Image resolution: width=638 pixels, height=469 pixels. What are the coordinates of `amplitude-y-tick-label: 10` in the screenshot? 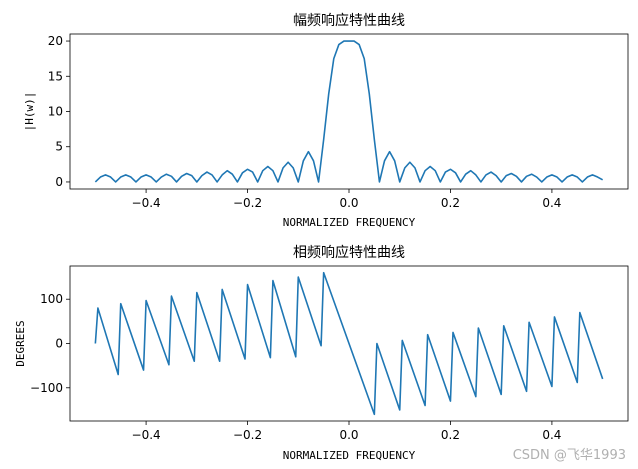 It's located at (55, 112).